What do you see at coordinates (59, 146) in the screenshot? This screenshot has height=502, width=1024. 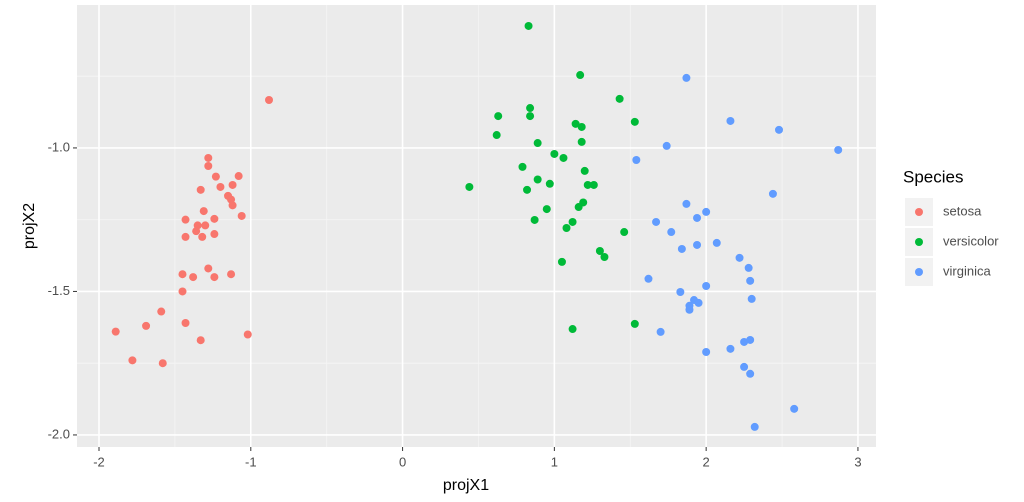 I see `y-tick-label: -1.0` at bounding box center [59, 146].